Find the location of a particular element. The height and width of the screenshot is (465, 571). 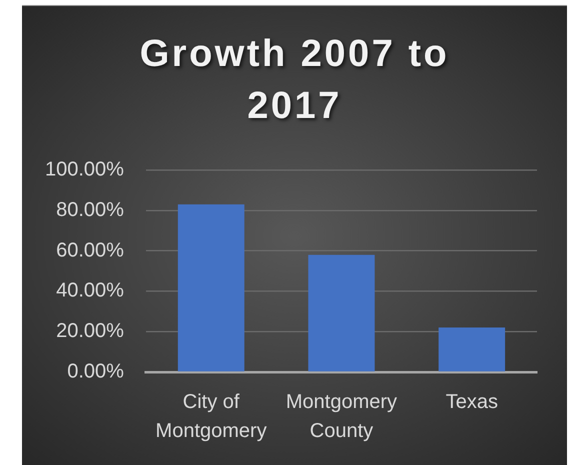

y-tick-label: 100.00% is located at coordinates (84, 169).